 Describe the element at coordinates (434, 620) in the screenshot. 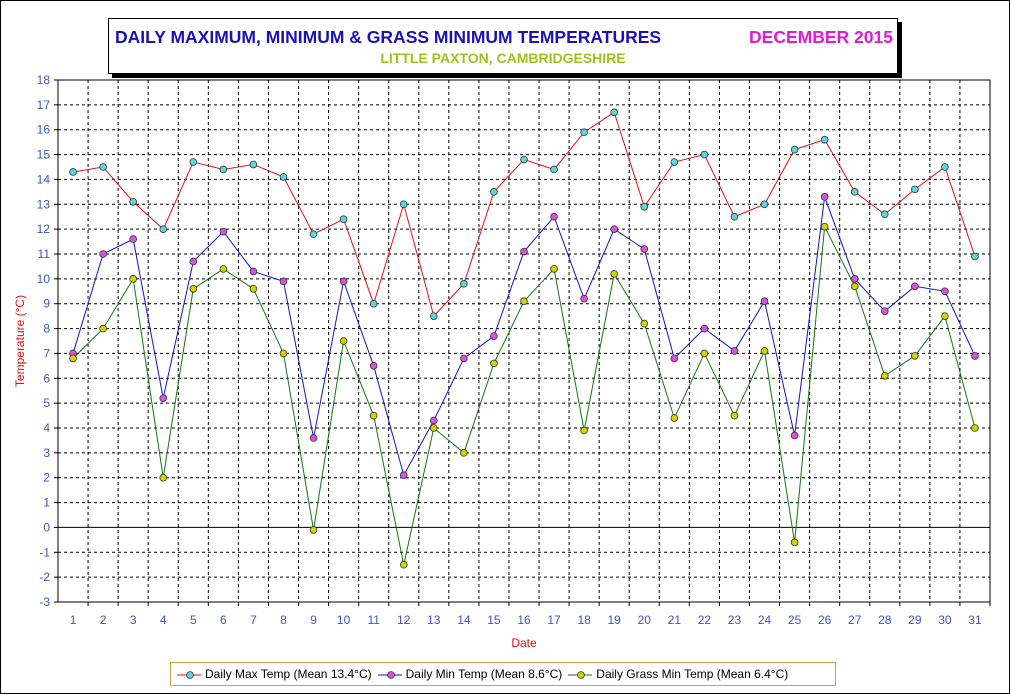

I see `x-tick-label: 13` at that location.